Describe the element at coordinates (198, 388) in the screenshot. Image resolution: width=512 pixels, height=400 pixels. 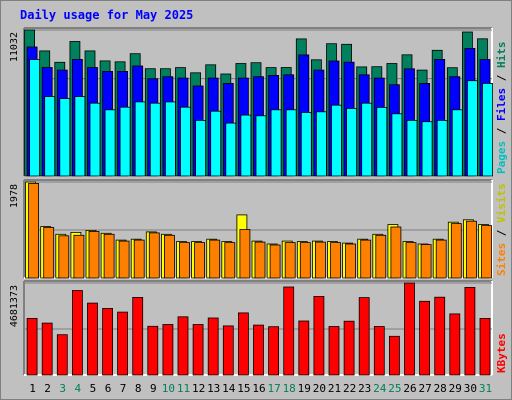
I see `x-tick-day-12: 12` at that location.